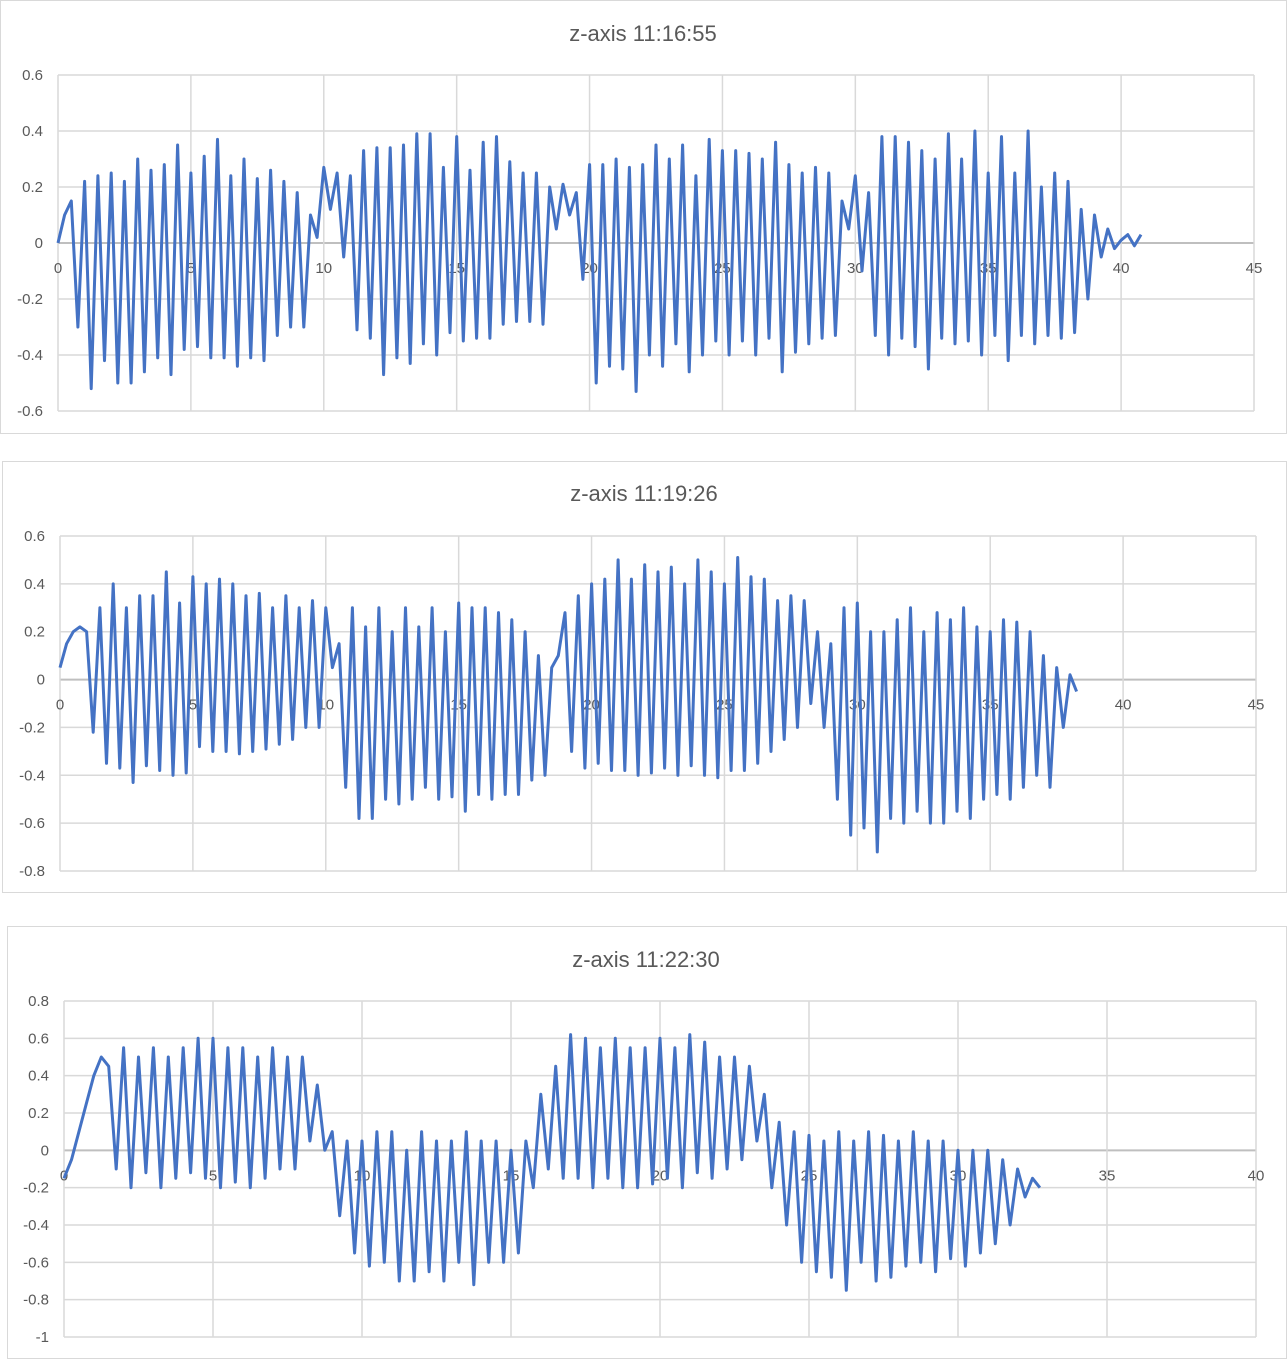 This screenshot has width=1288, height=1360. Describe the element at coordinates (644, 493) in the screenshot. I see `chart-title: z-axis 11:19:26` at that location.